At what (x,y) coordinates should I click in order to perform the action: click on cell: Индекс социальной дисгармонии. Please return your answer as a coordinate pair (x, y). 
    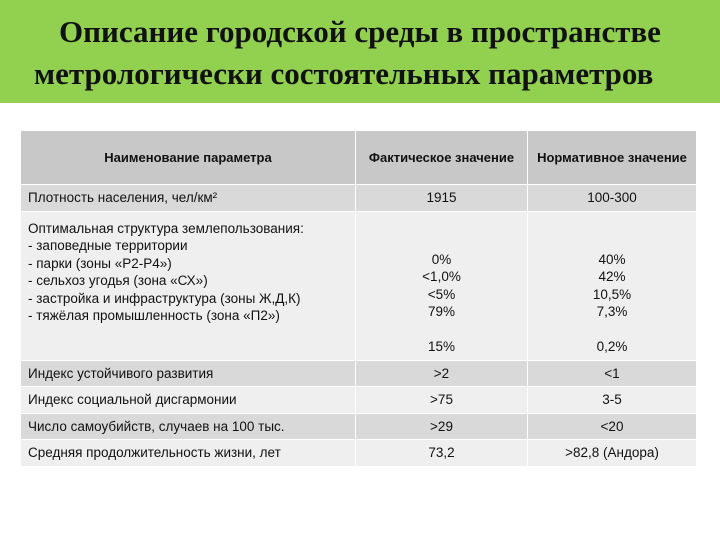
    Looking at the image, I should click on (188, 400).